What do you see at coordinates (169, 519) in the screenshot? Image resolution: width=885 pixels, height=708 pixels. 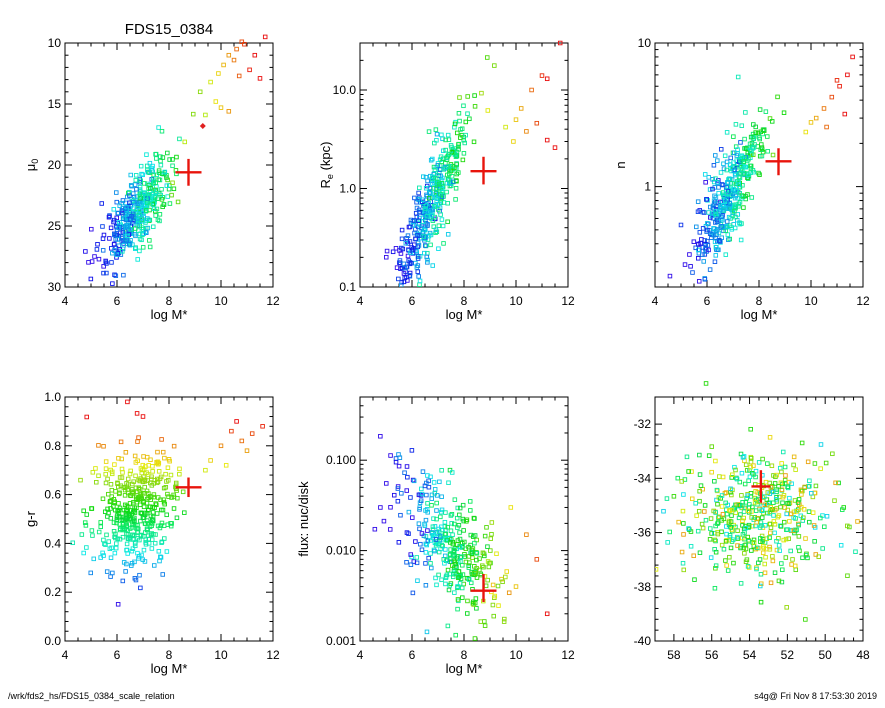 I see `plot-frame` at bounding box center [169, 519].